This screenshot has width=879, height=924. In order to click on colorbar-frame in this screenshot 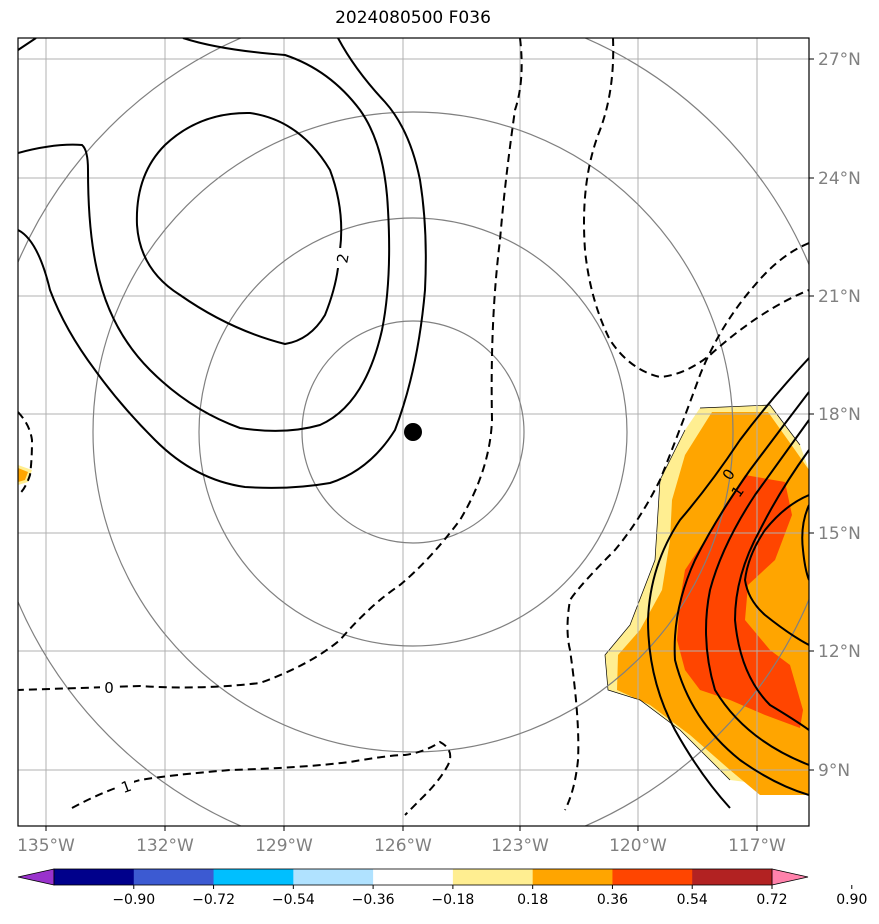, I will do `click(413, 877)`.